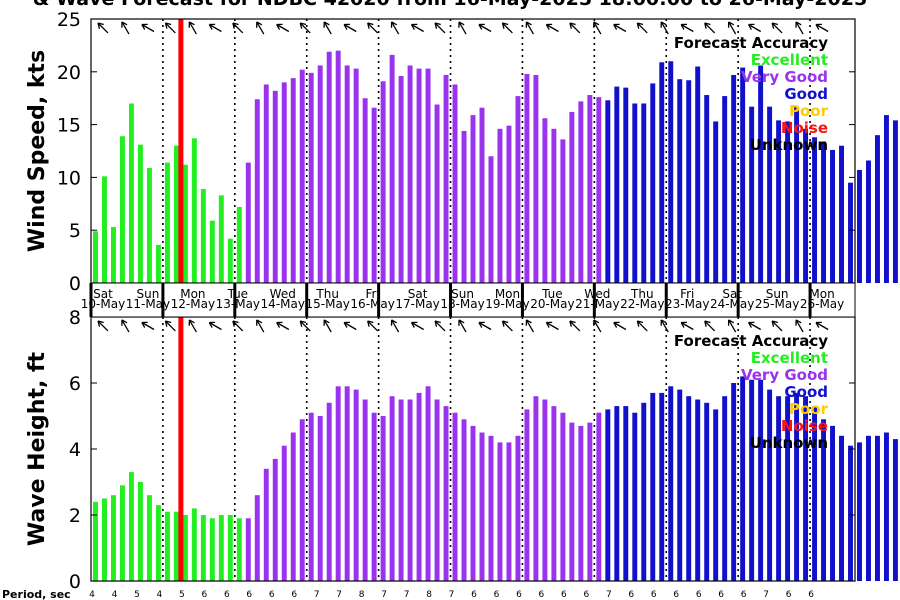  Describe the element at coordinates (789, 443) in the screenshot. I see `legend-entry: Unknown` at that location.